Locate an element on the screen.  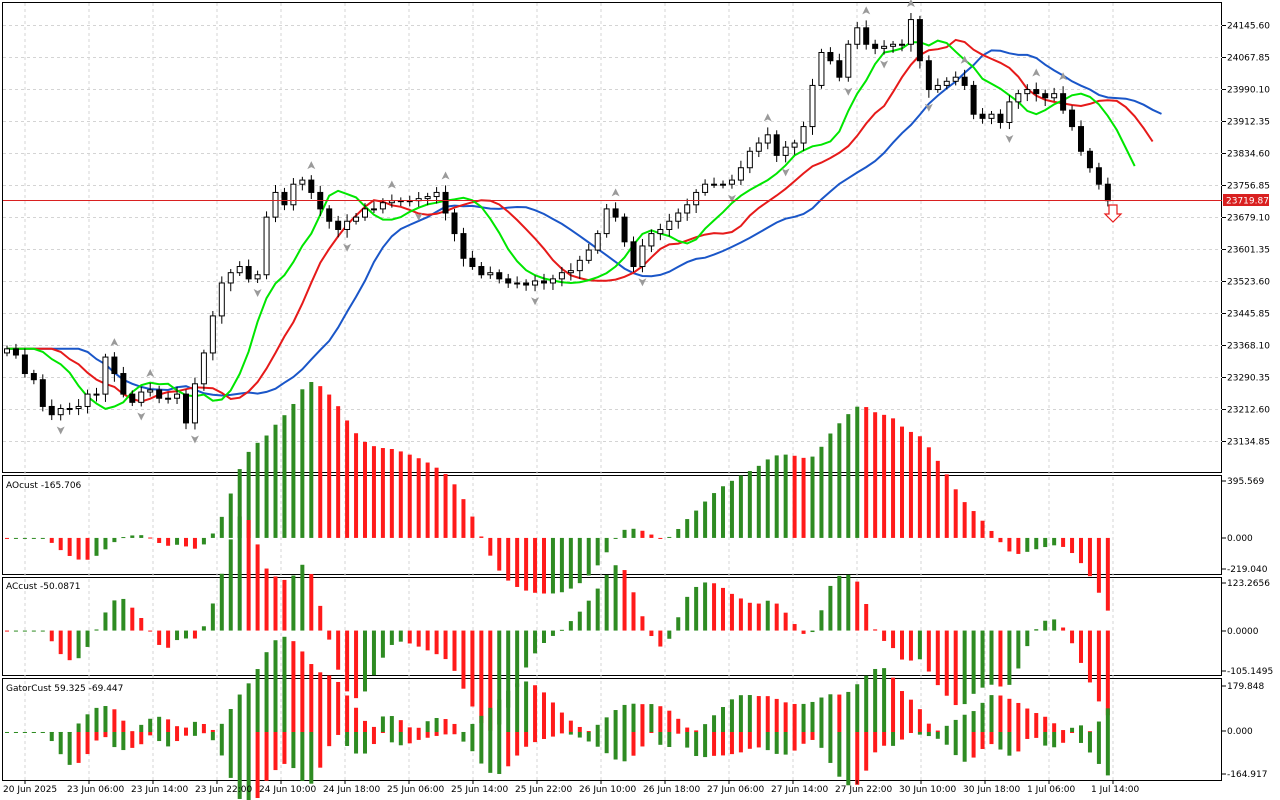
ao-panel-label: AOcust -165.706 is located at coordinates (44, 486).